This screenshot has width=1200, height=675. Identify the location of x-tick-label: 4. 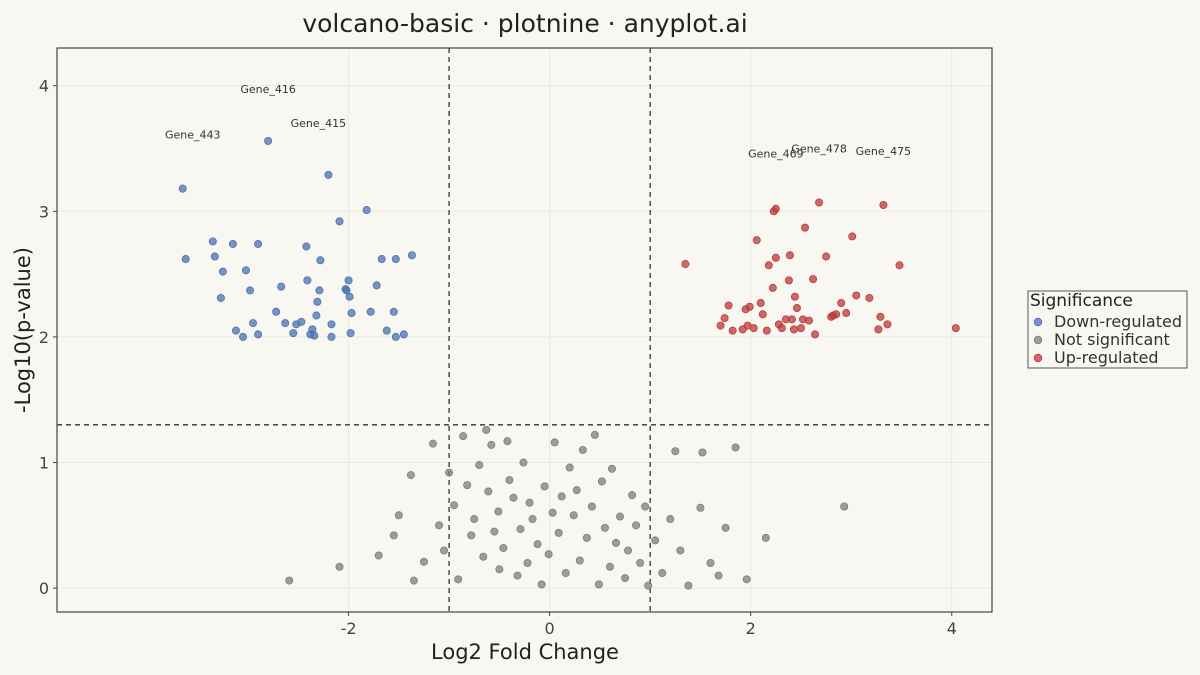
(952, 628).